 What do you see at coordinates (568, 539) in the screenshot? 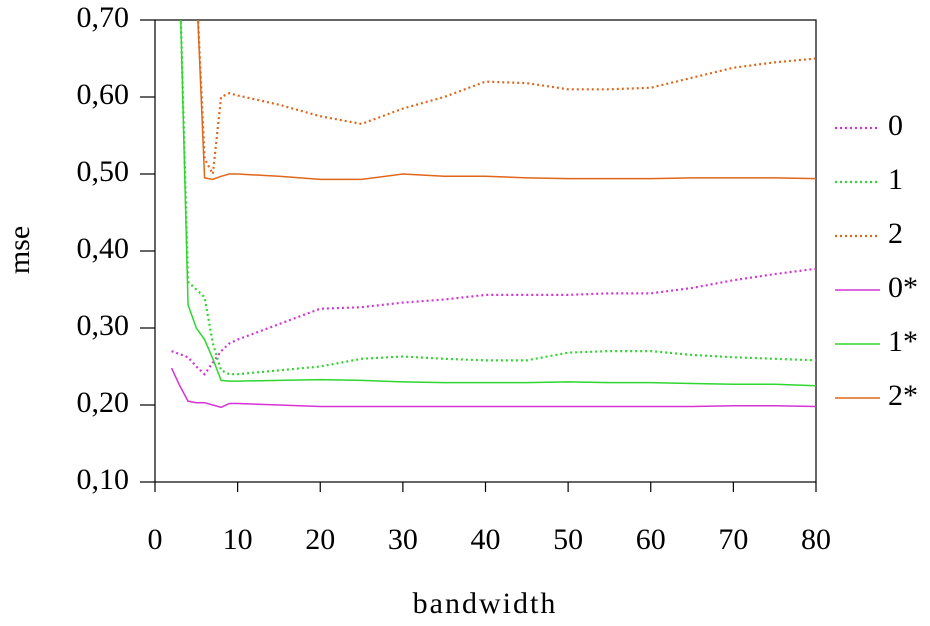
I see `x-tick-label: 50` at bounding box center [568, 539].